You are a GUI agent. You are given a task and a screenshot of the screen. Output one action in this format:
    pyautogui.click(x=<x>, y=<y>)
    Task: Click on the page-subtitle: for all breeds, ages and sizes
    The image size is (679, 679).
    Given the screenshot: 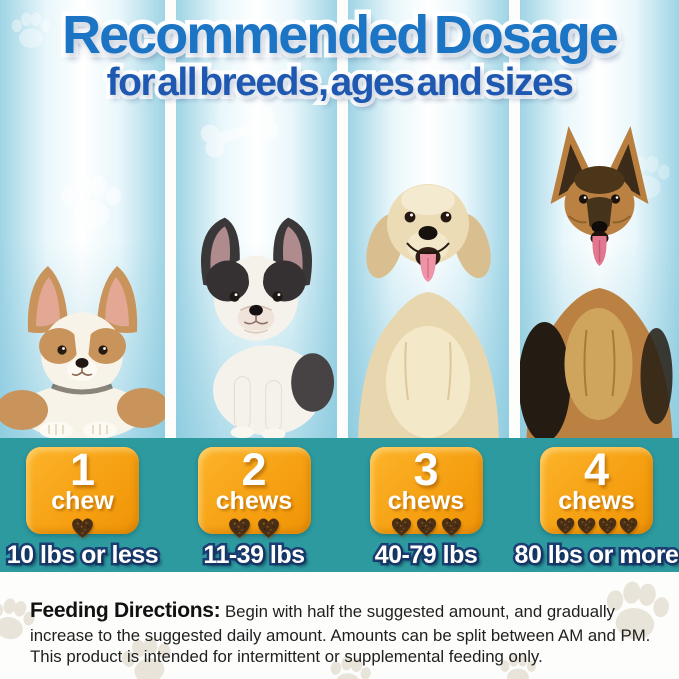 What is the action you would take?
    pyautogui.click(x=339, y=82)
    